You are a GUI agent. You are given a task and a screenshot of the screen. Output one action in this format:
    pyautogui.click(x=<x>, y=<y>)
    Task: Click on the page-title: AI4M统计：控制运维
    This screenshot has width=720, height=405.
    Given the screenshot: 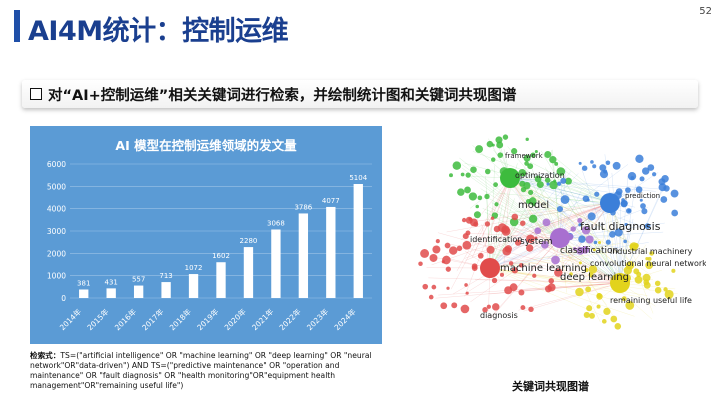 What is the action you would take?
    pyautogui.click(x=158, y=31)
    